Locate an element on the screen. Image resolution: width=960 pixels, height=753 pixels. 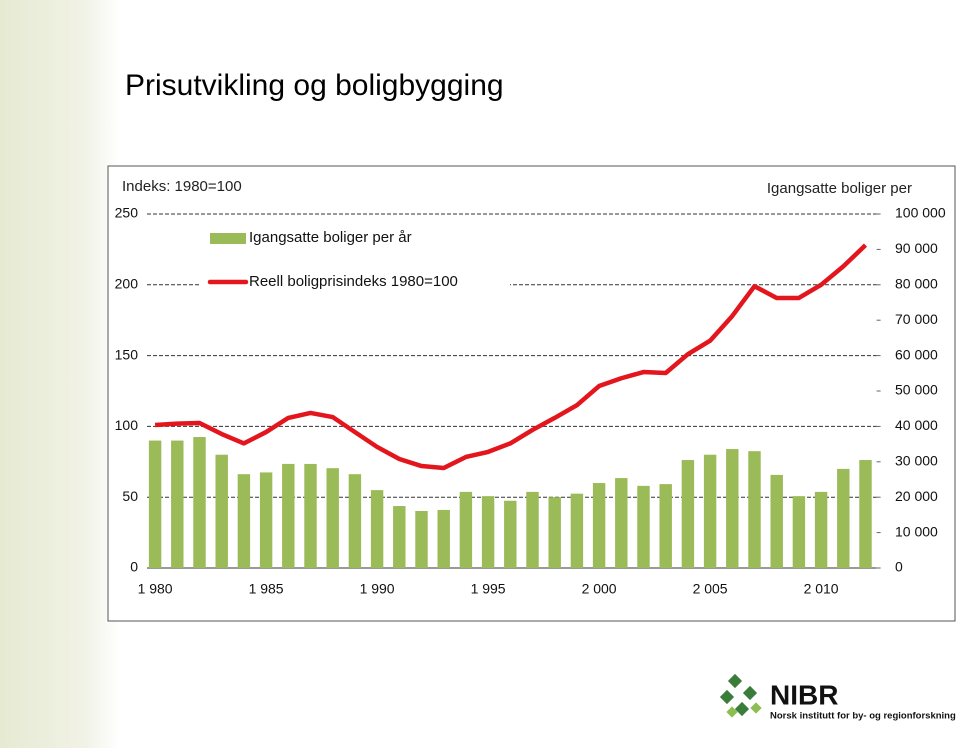
y2-tick-label: 40 000 is located at coordinates (916, 425).